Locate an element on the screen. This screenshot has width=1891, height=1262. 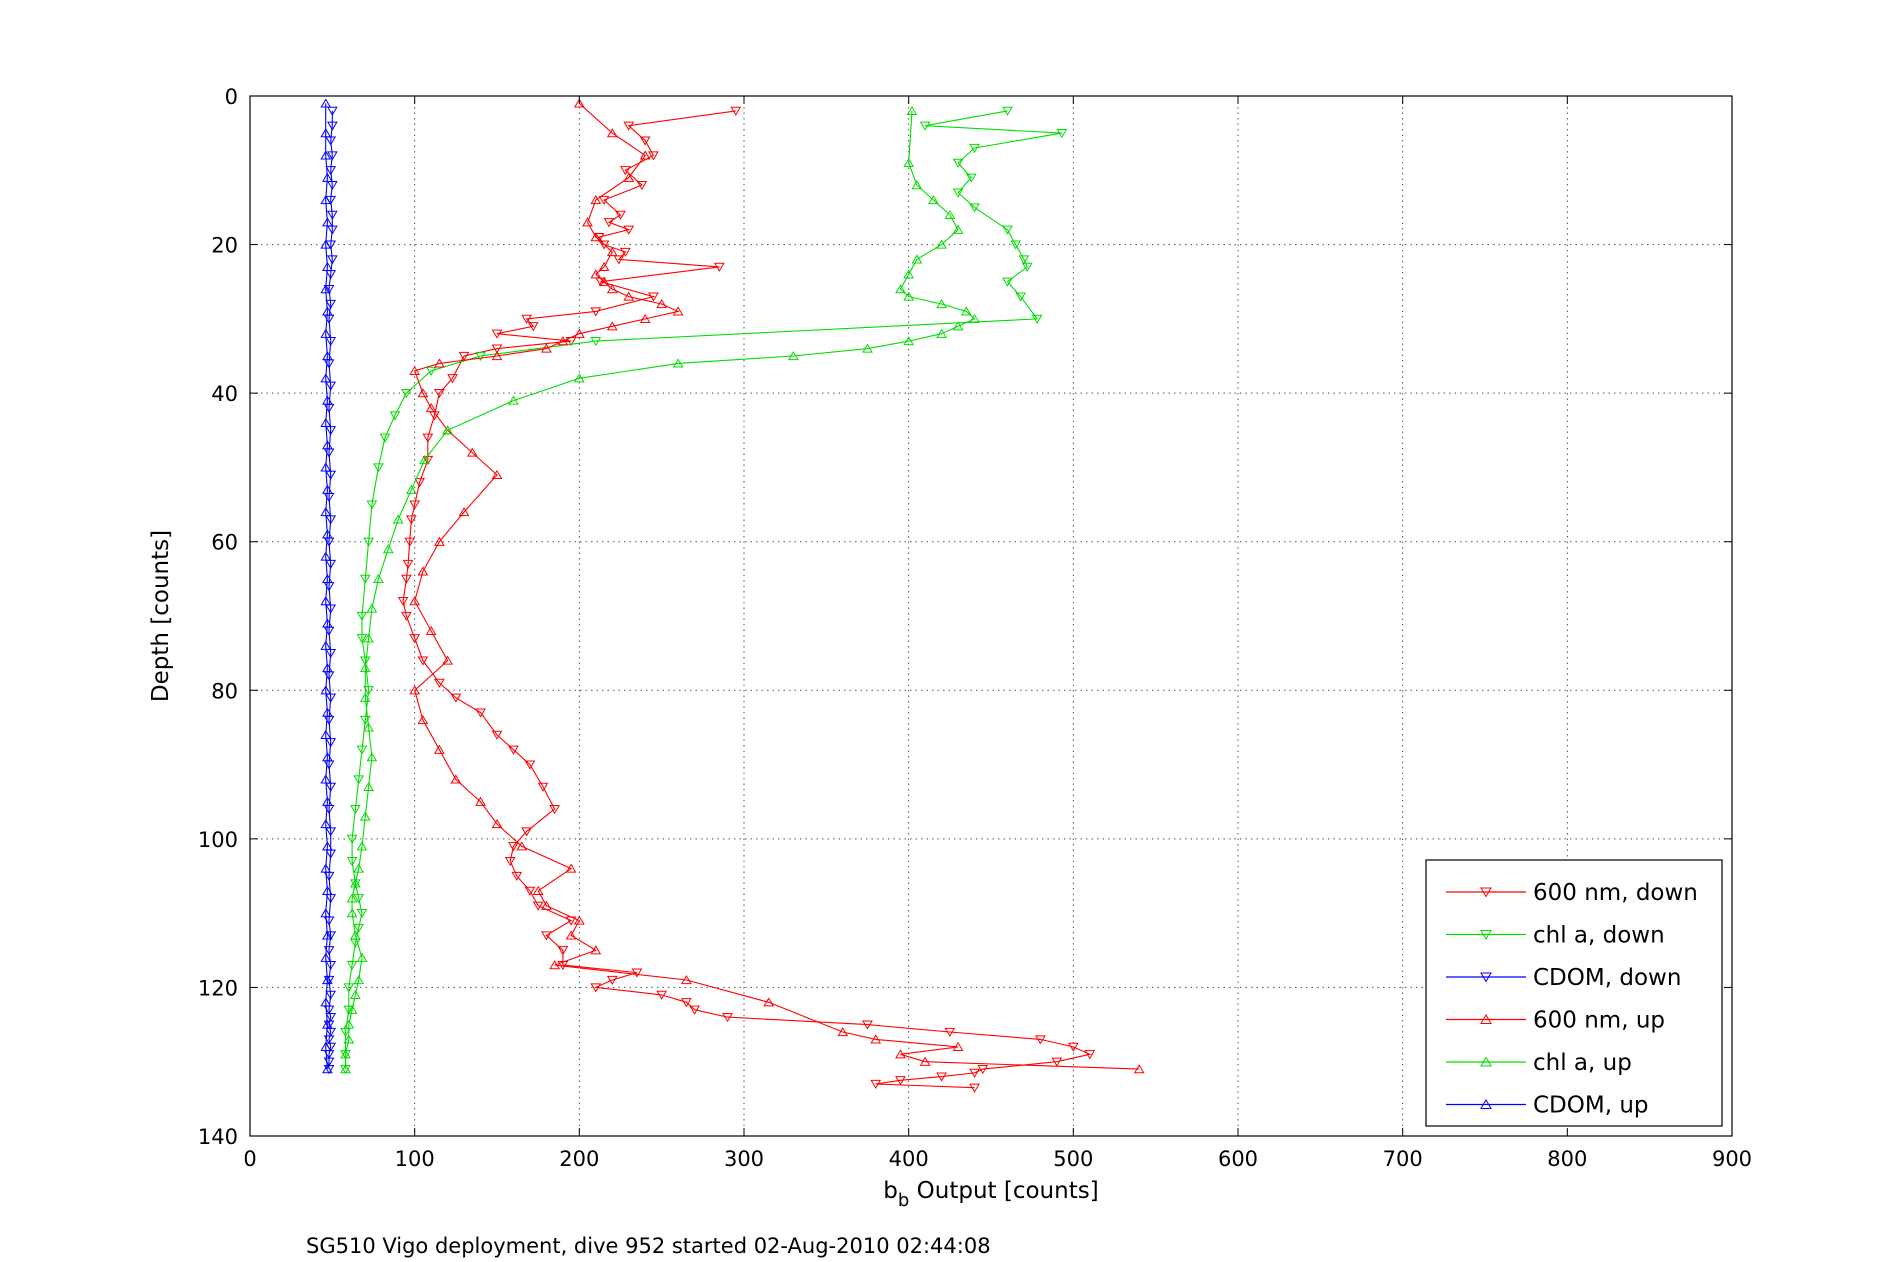
x-axis-label-symbol: b is located at coordinates (890, 1191).